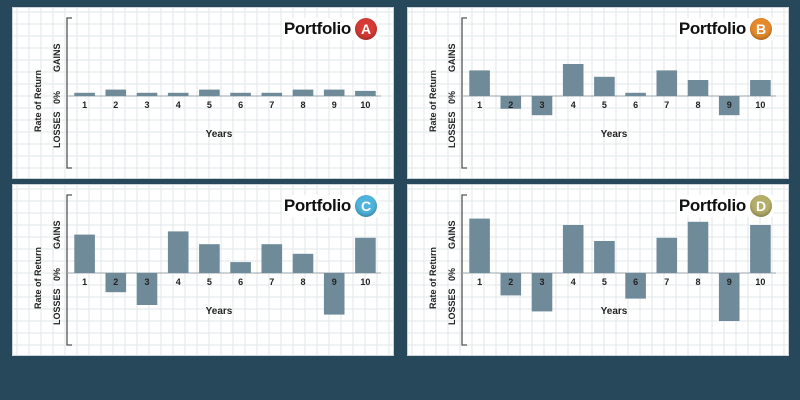  What do you see at coordinates (761, 206) in the screenshot?
I see `portfolio-badge: D` at bounding box center [761, 206].